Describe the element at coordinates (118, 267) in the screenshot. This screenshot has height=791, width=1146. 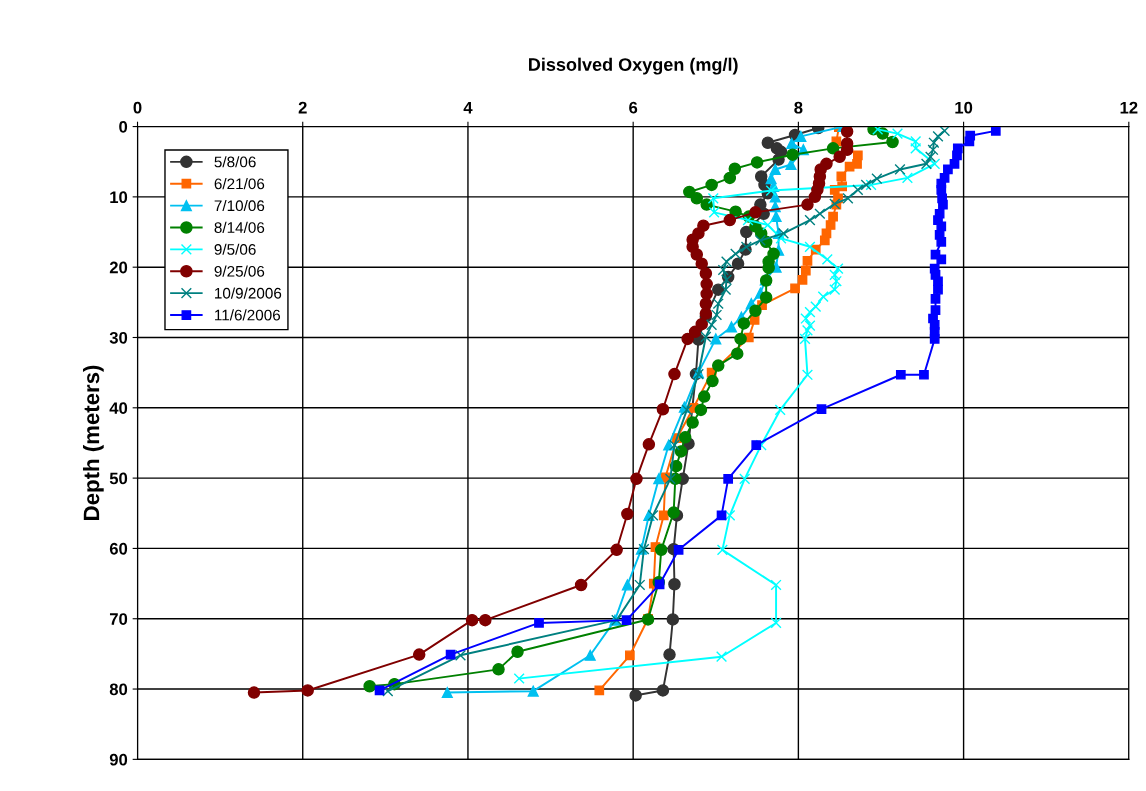
I see `y-tick-label: 20` at that location.